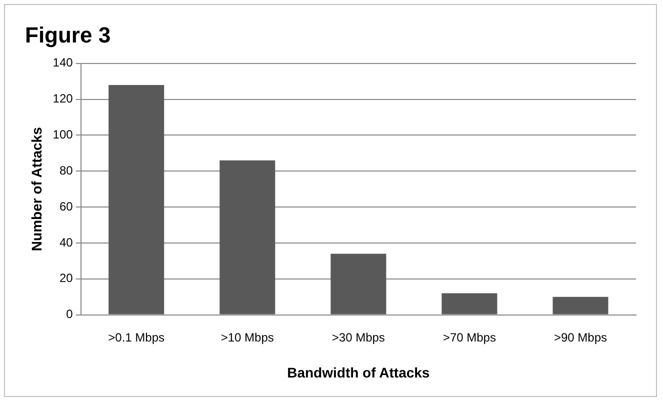 The width and height of the screenshot is (663, 403). I want to click on chart-title: Figure 3, so click(68, 35).